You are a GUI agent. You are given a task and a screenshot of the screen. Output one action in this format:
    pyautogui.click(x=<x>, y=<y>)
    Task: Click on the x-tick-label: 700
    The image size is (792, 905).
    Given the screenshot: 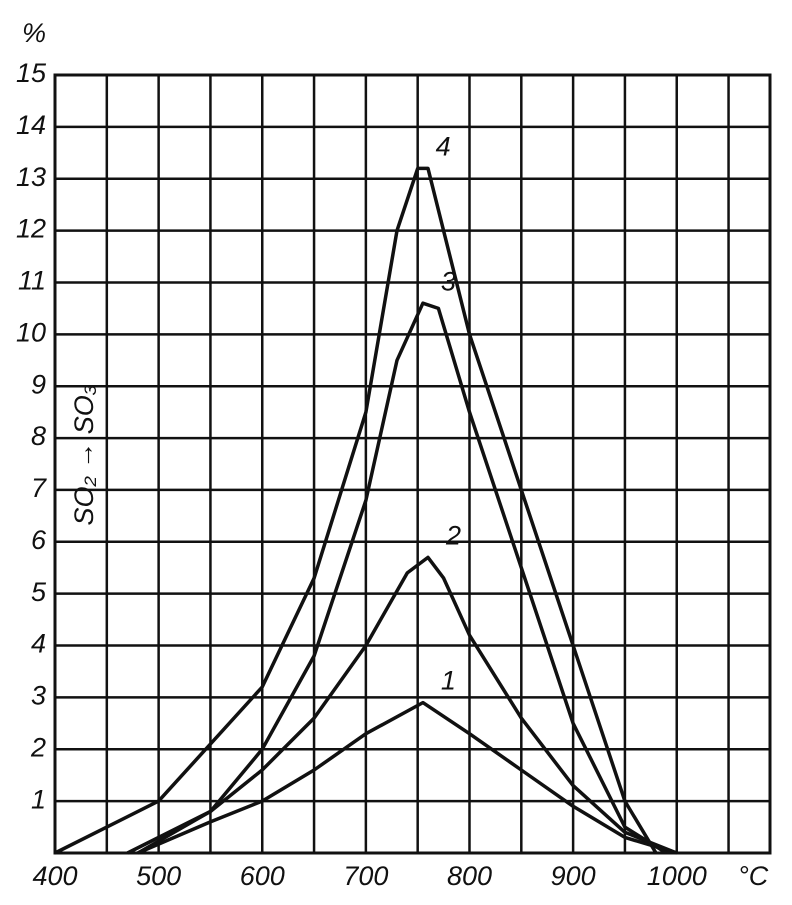 What is the action you would take?
    pyautogui.click(x=365, y=876)
    